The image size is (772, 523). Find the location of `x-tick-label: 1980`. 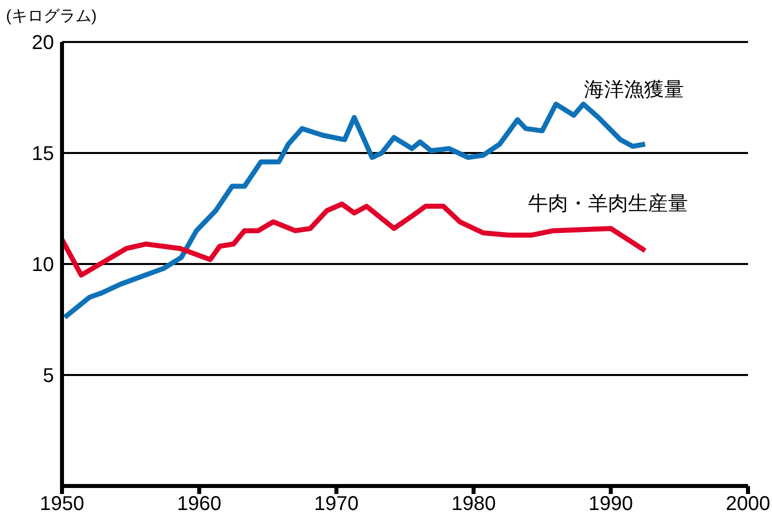

x-tick-label: 1980 is located at coordinates (473, 504).